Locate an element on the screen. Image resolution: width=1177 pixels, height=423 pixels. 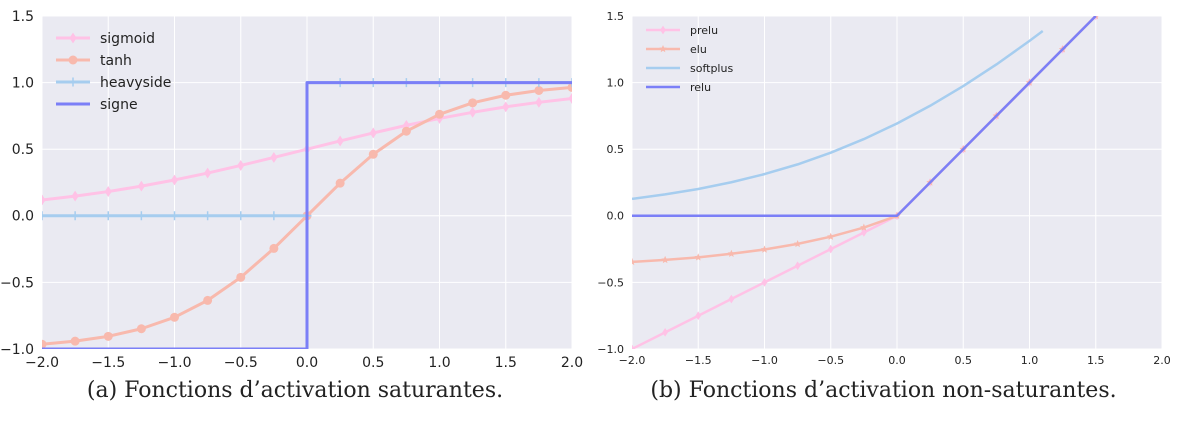
legend-label: sigmoid is located at coordinates (127, 39).